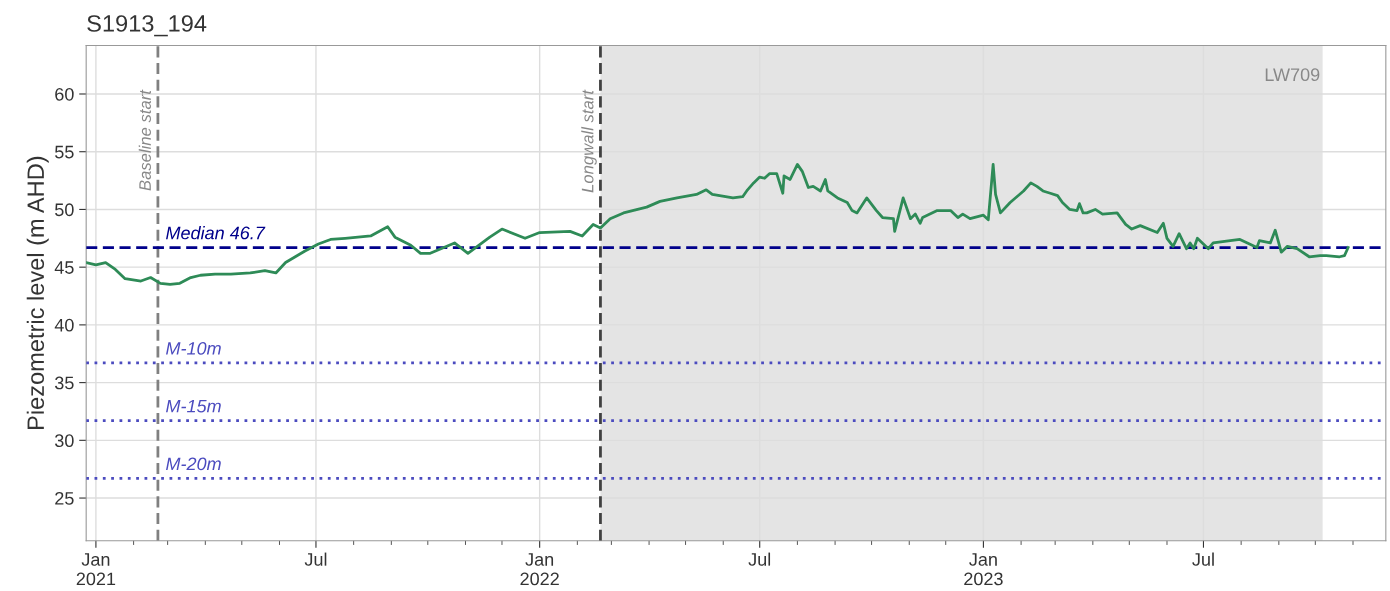  I want to click on chart-title: S1913_194, so click(147, 26).